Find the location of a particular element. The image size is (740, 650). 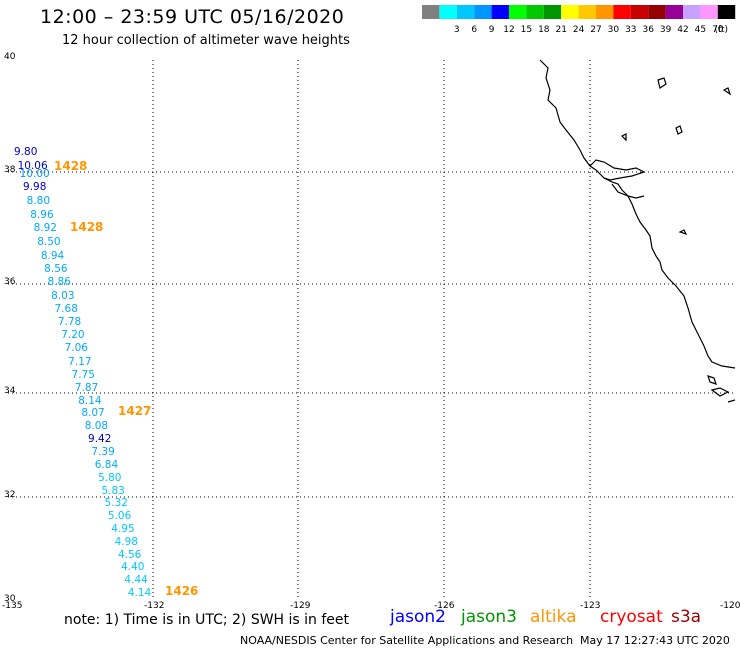

satellite-label-altika: altika is located at coordinates (553, 617).